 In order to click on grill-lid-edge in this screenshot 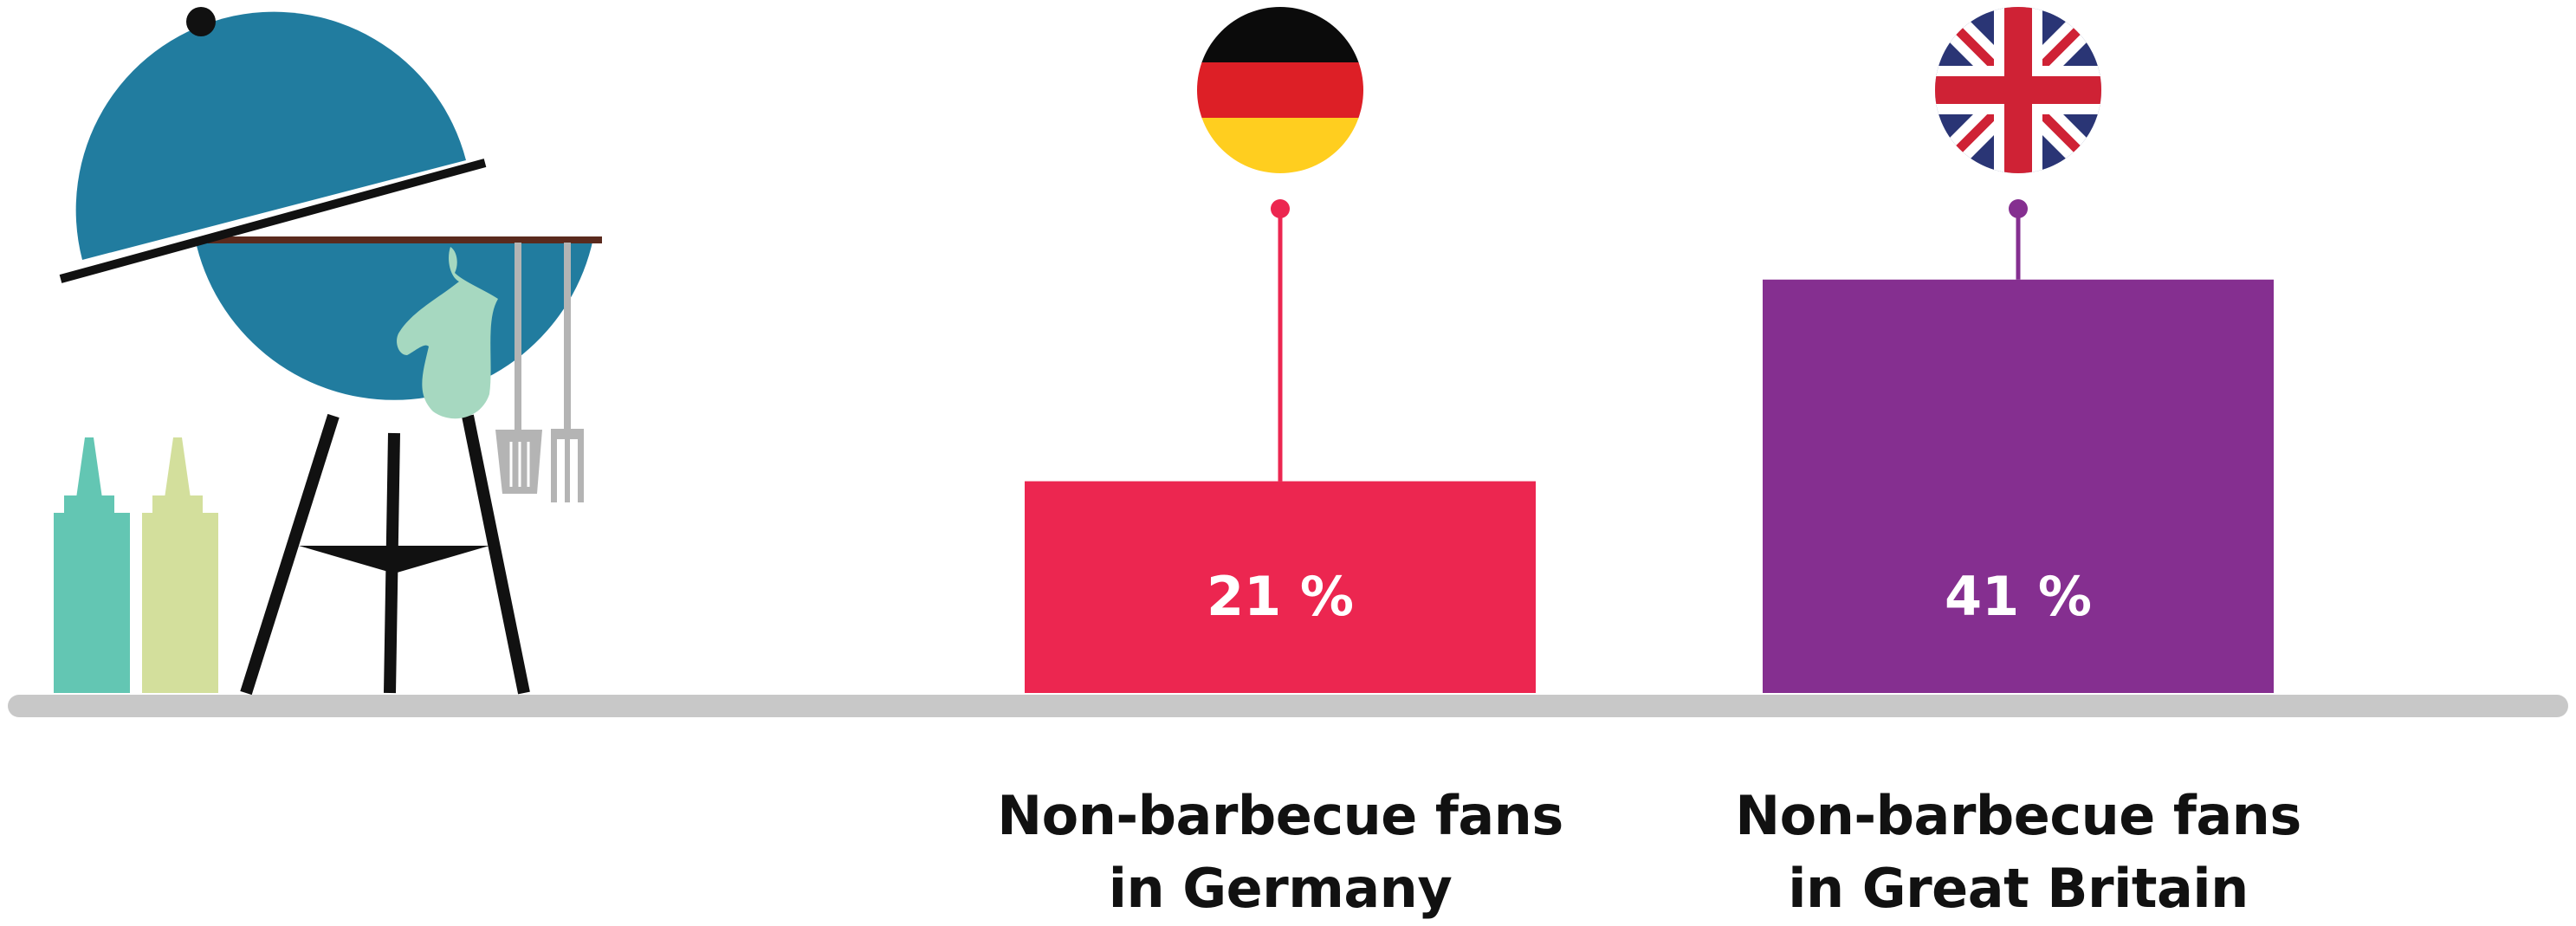, I will do `click(273, 221)`.